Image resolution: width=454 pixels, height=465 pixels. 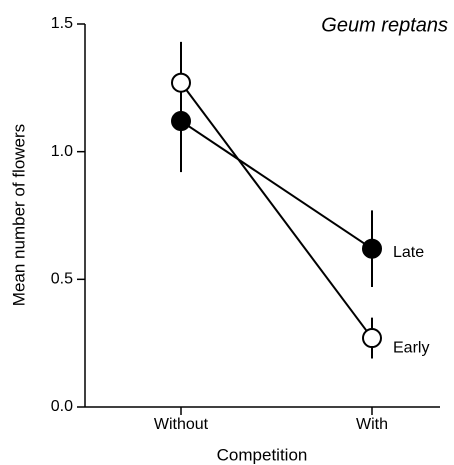 What do you see at coordinates (408, 252) in the screenshot?
I see `series-label: Late` at bounding box center [408, 252].